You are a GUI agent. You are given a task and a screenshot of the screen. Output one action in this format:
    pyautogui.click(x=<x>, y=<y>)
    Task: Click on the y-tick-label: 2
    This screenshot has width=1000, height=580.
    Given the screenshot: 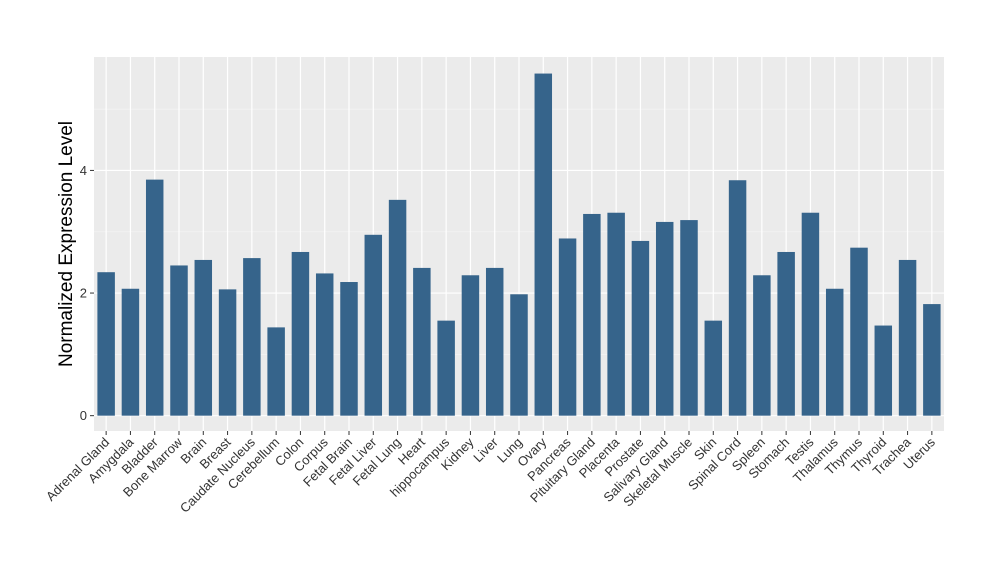 What is the action you would take?
    pyautogui.click(x=83, y=293)
    